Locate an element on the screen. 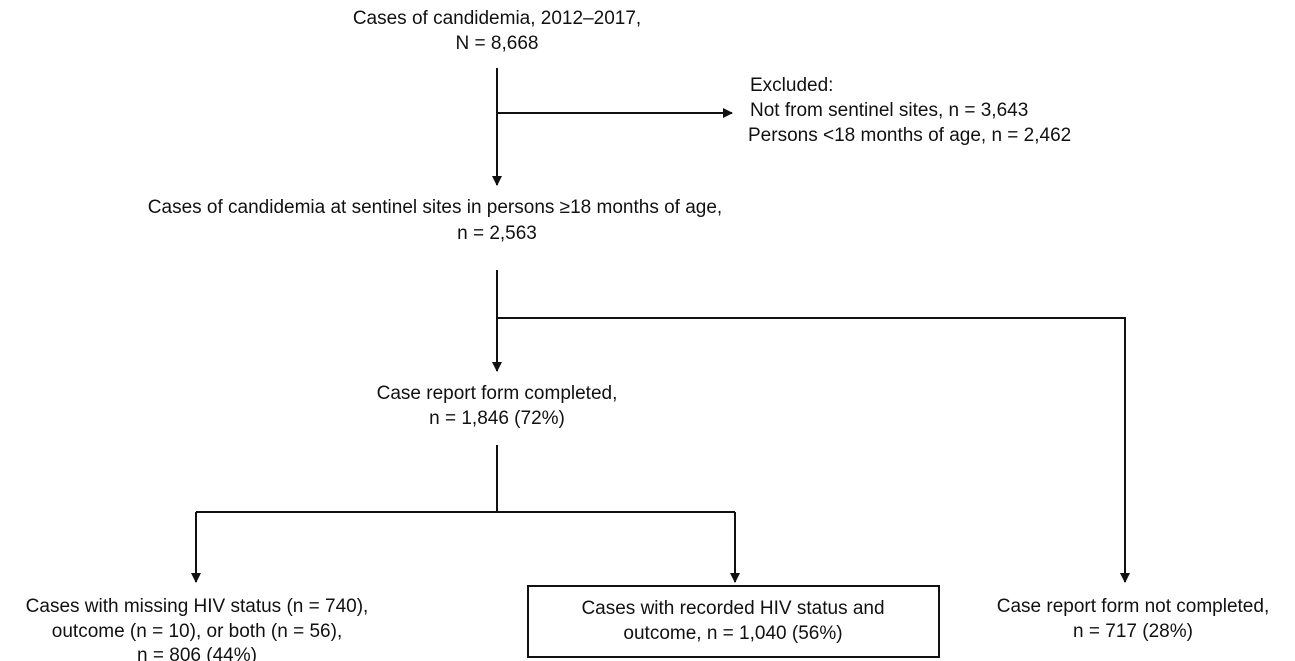  node-text: Case report form not completed, is located at coordinates (1133, 606).